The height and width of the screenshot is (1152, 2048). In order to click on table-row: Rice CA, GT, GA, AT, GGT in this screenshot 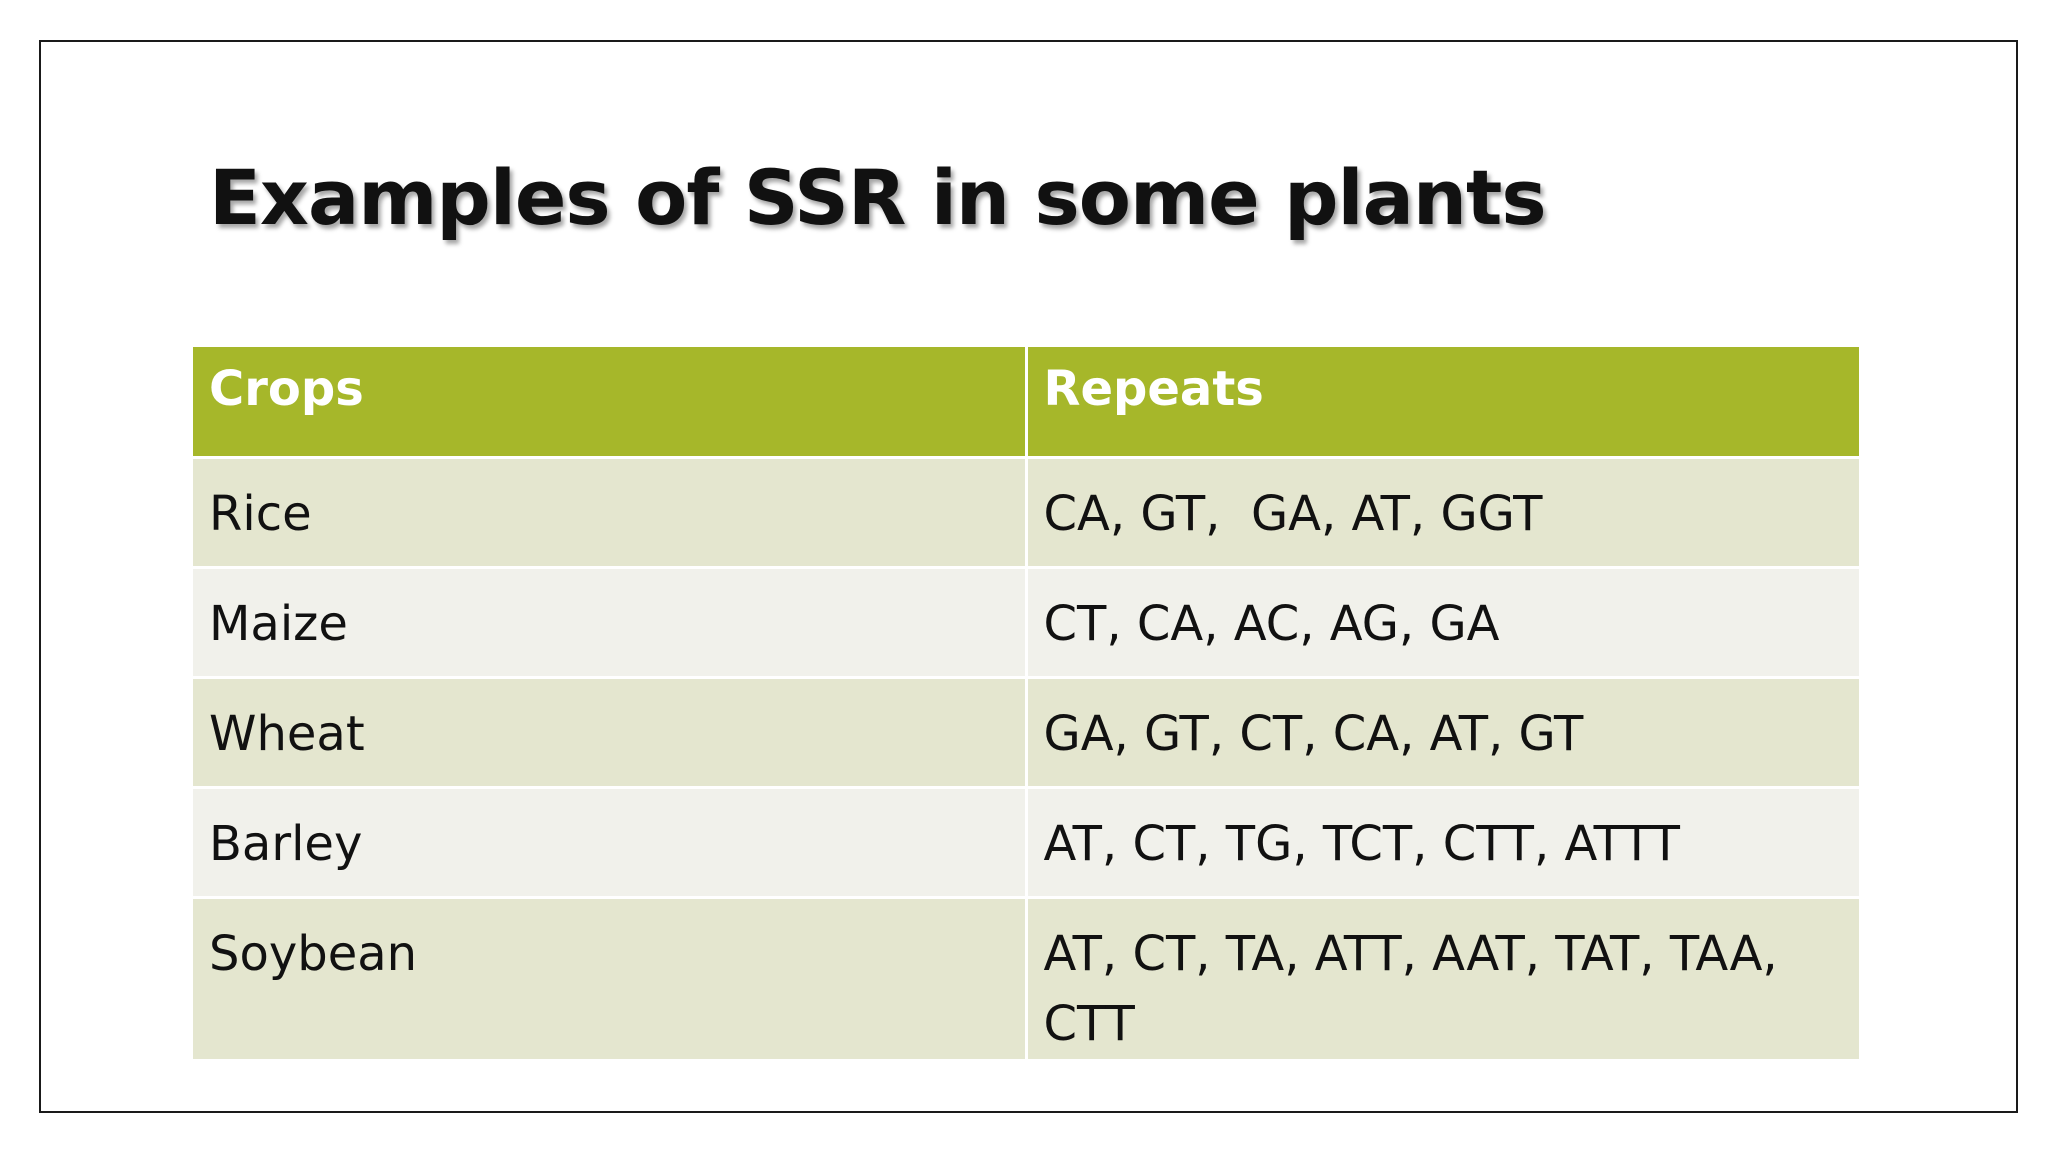, I will do `click(1026, 513)`.